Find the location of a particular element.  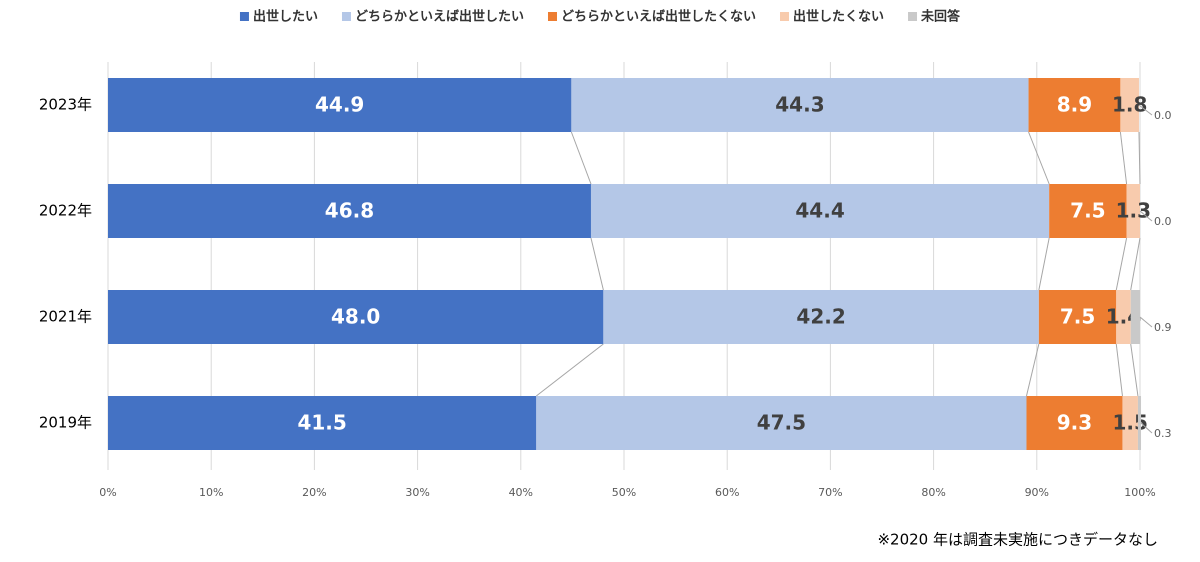

data-label: 42.2 is located at coordinates (820, 317).